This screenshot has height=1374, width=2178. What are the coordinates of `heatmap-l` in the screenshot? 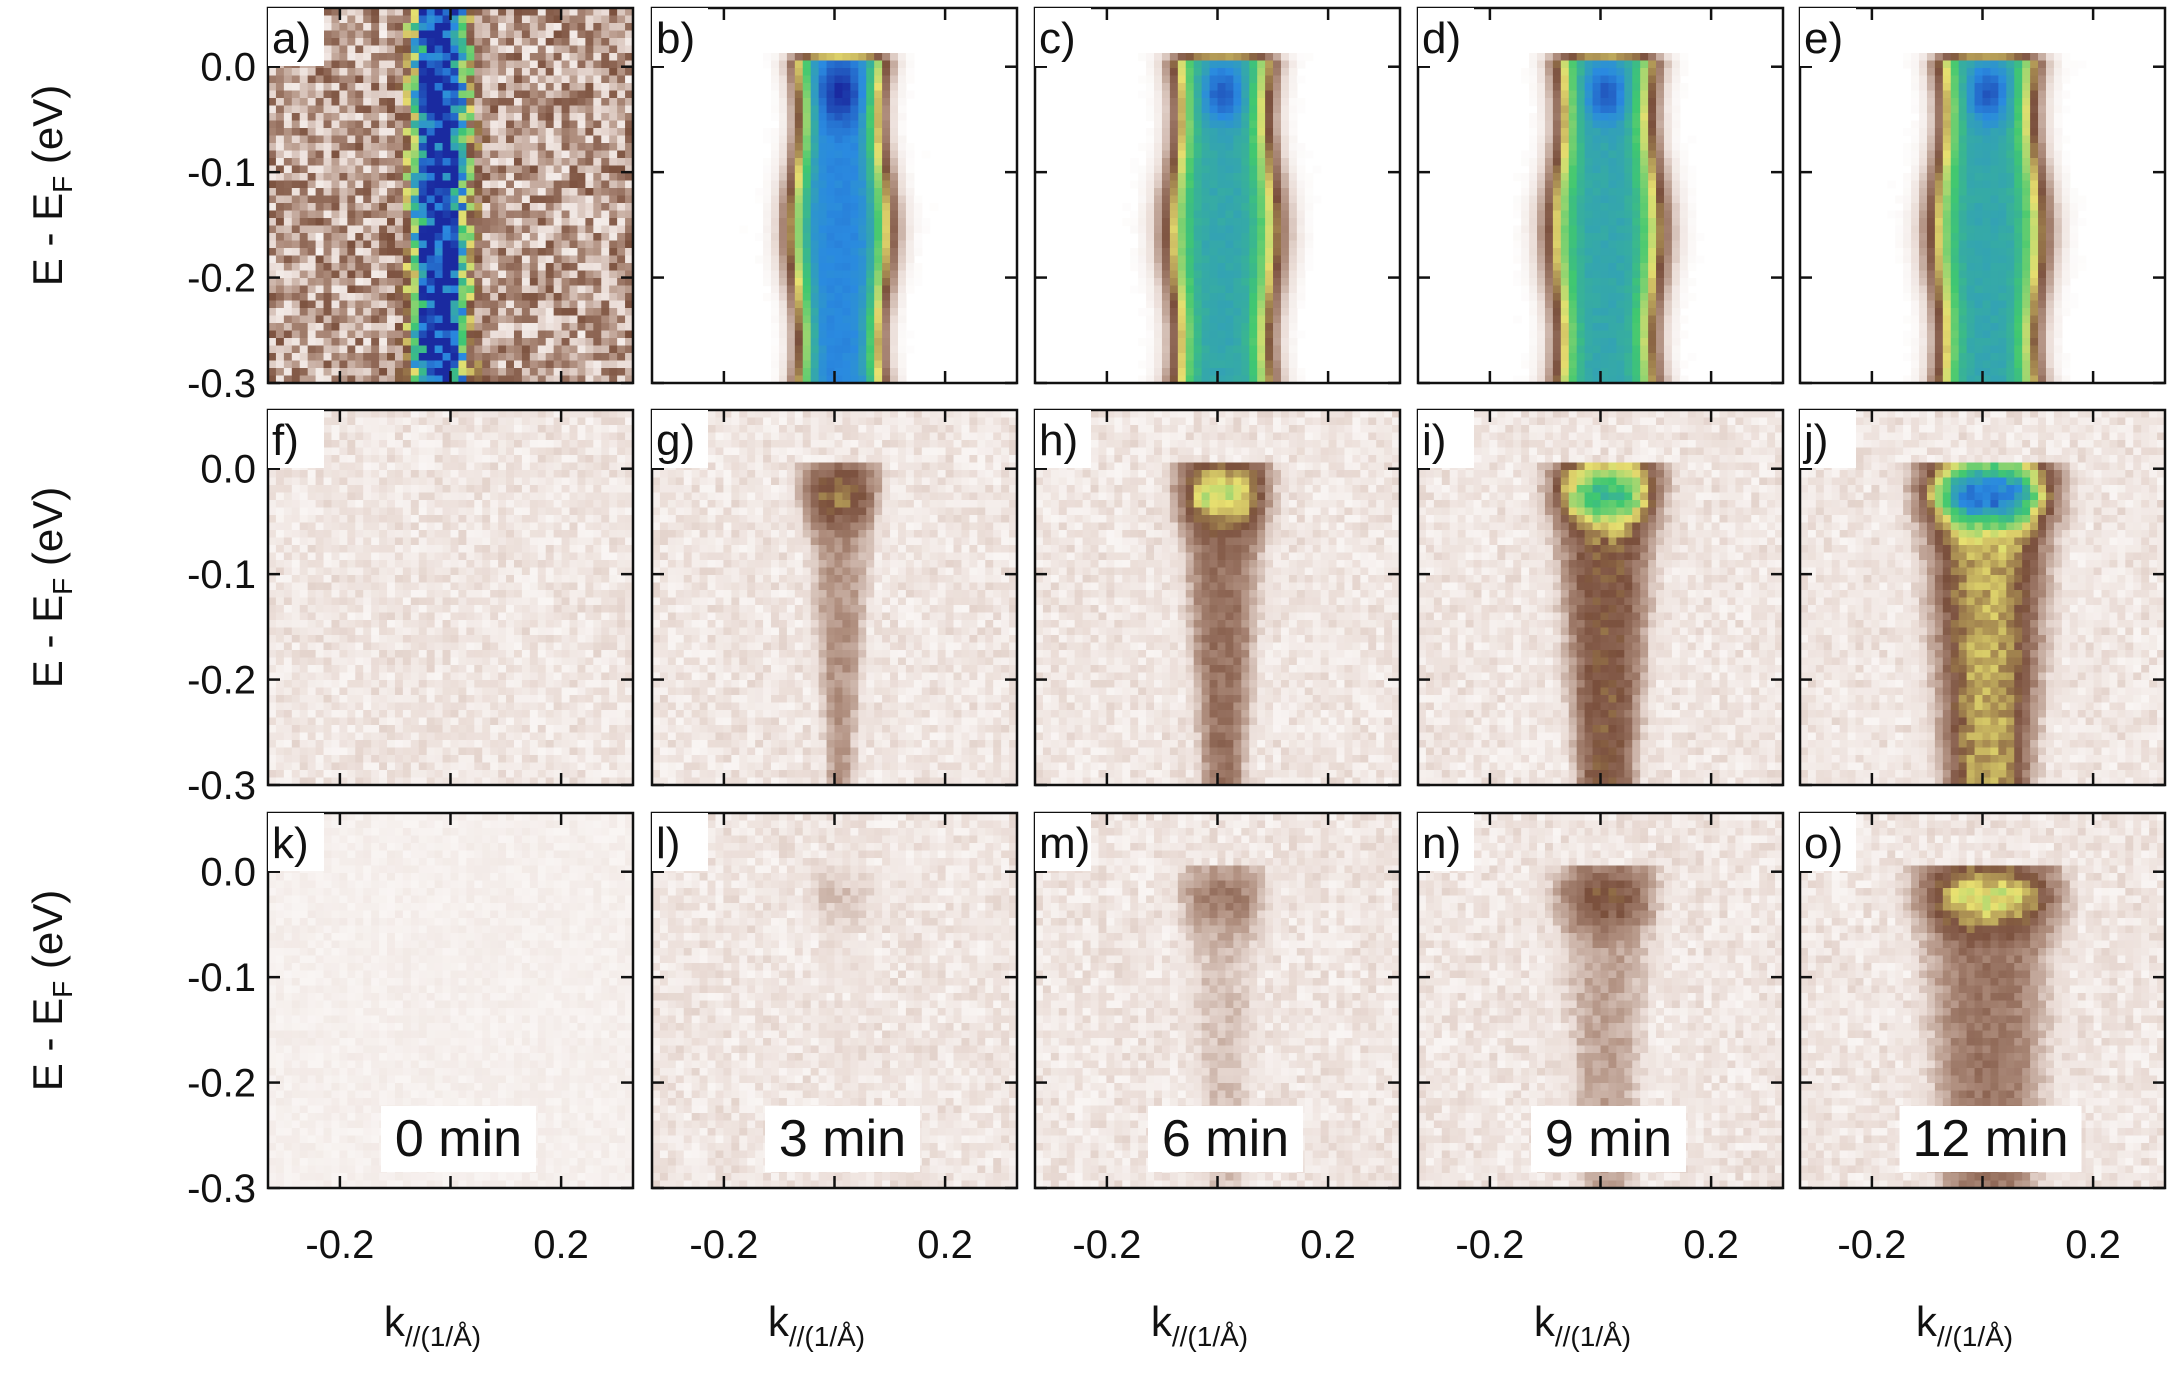 It's located at (834, 1000).